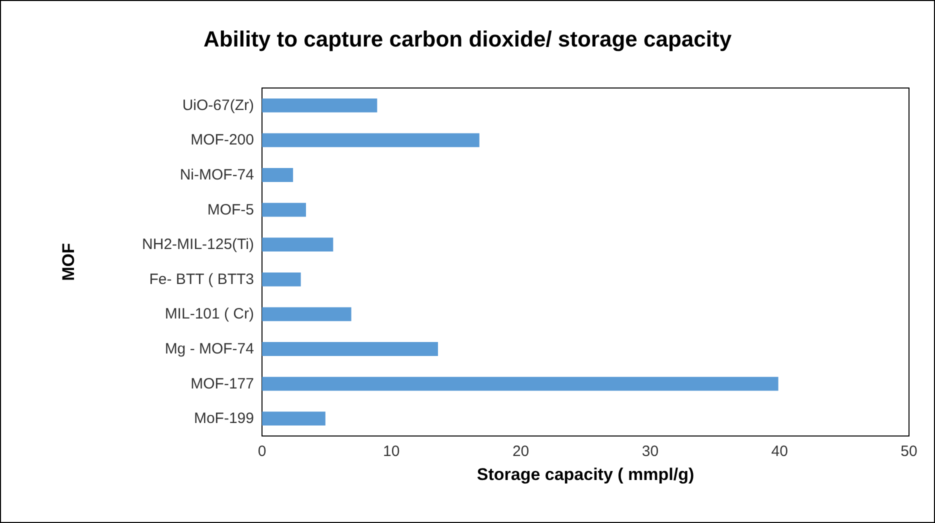 The image size is (935, 523). What do you see at coordinates (467, 39) in the screenshot?
I see `chart-title: Ability to capture carbon dioxide/ storage capacity` at bounding box center [467, 39].